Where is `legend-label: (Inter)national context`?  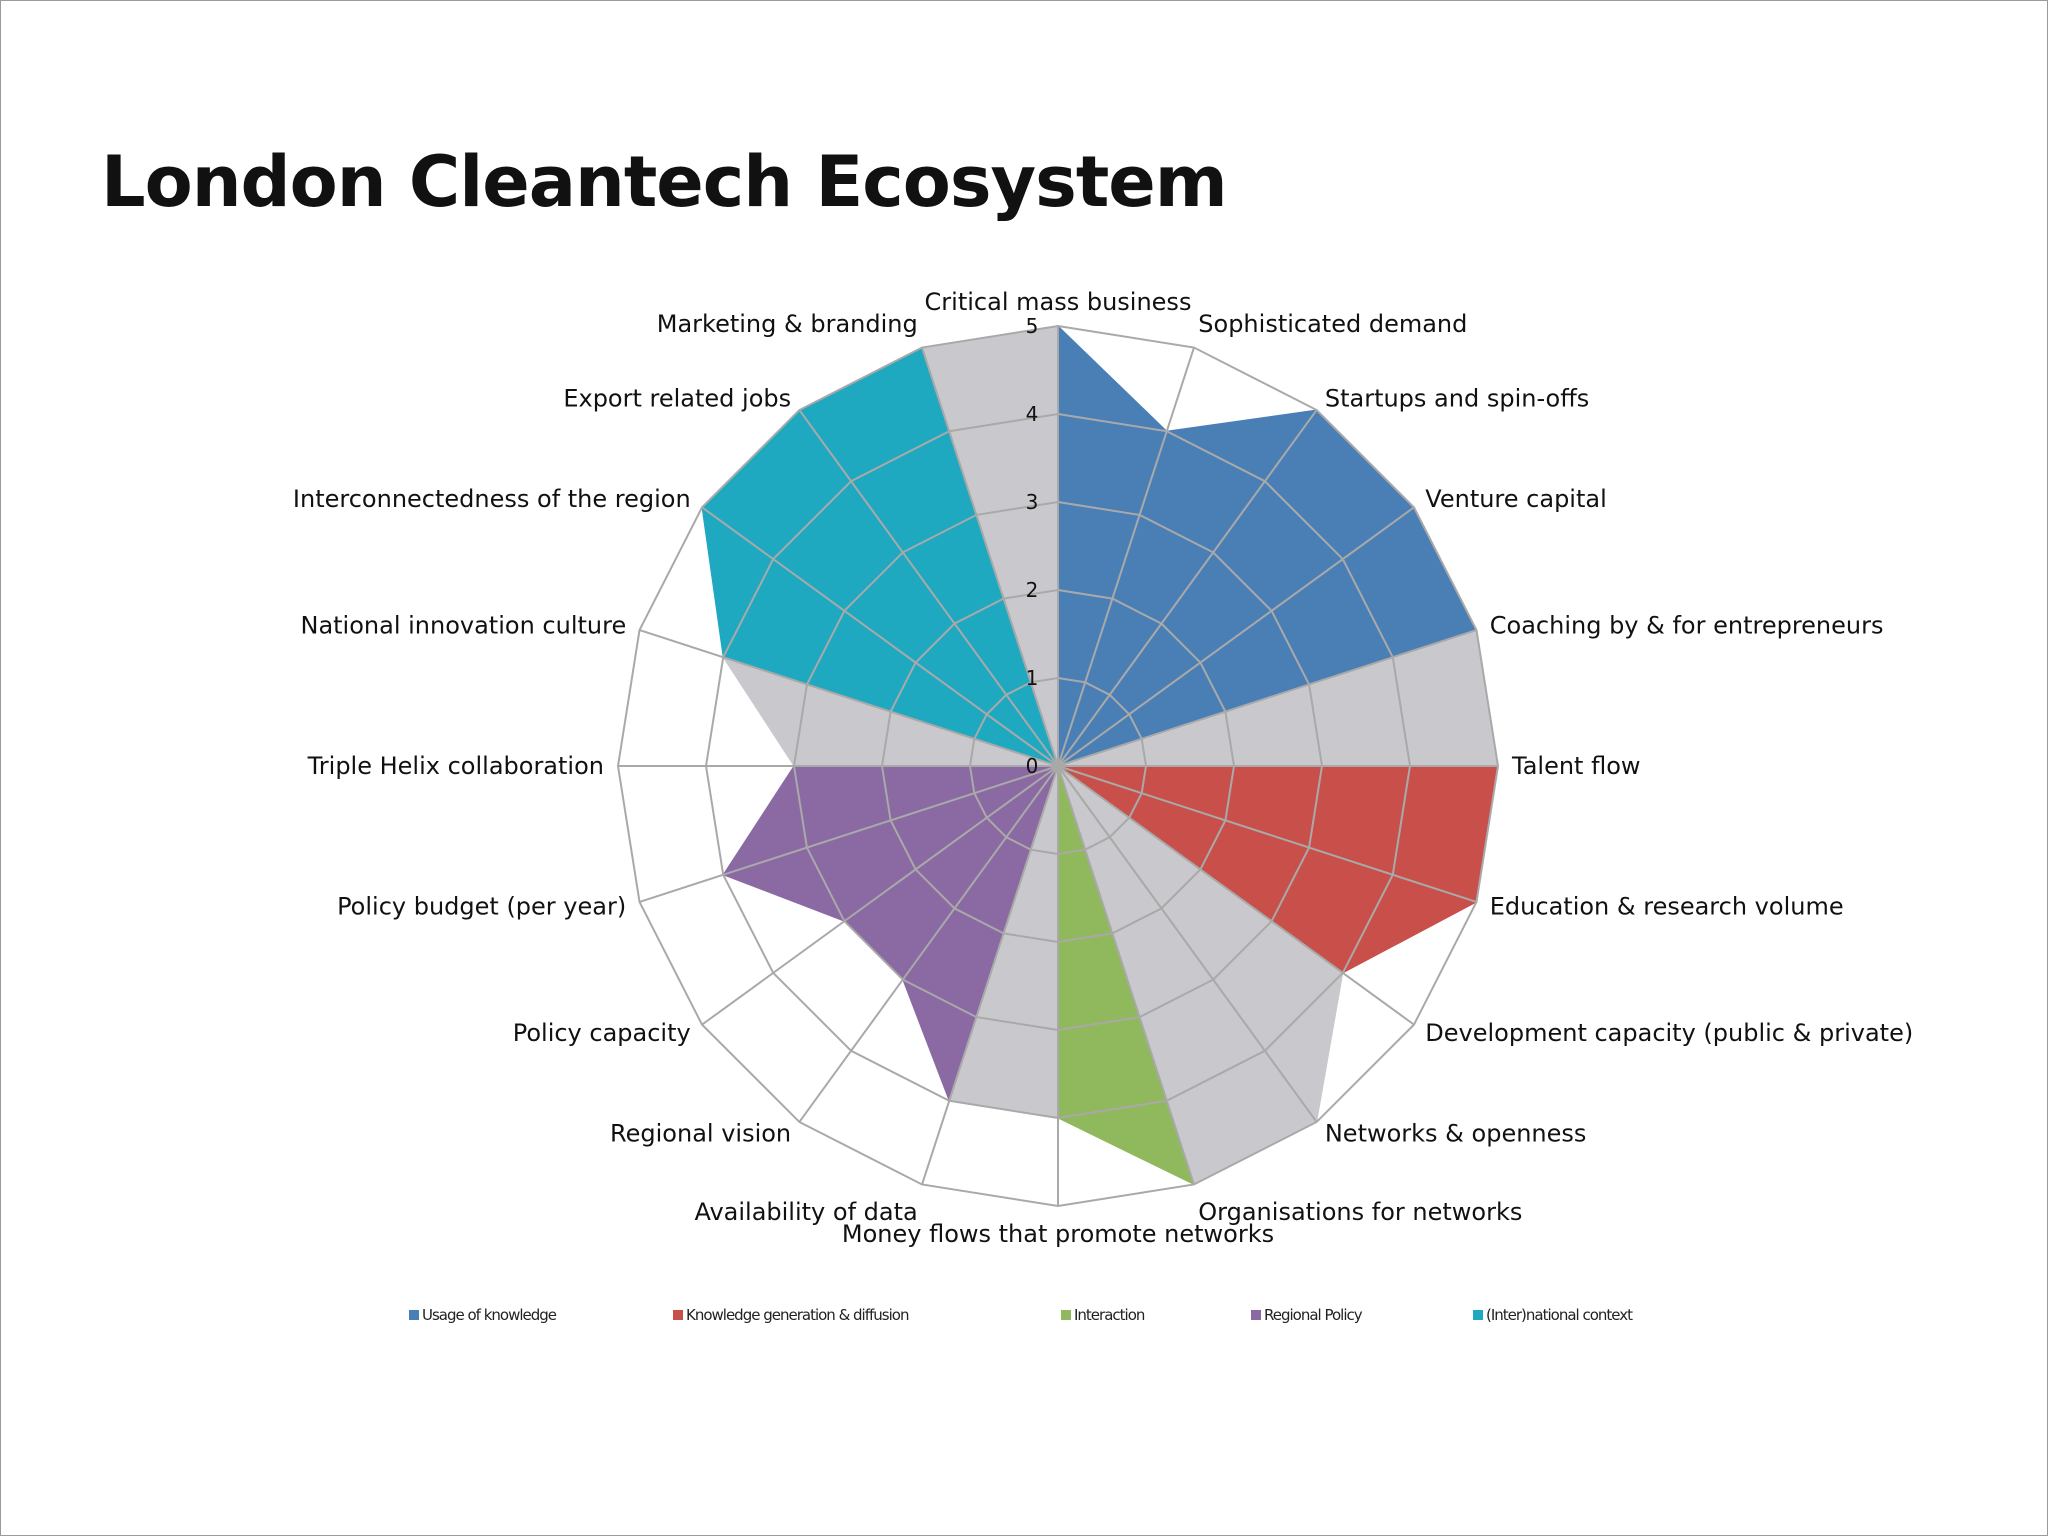 legend-label: (Inter)national context is located at coordinates (1559, 1315).